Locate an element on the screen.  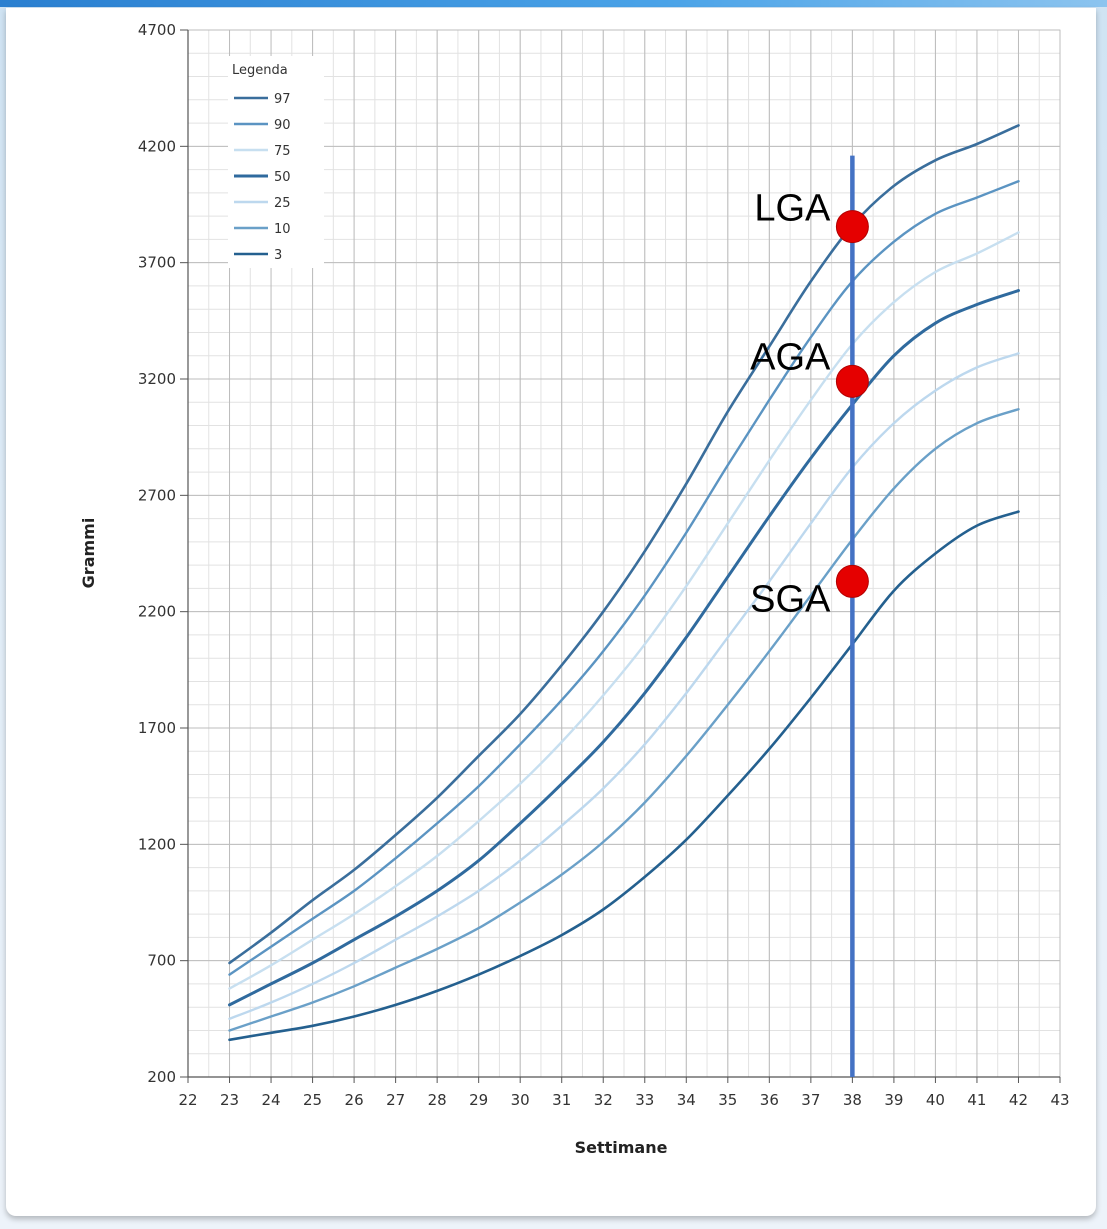
y-tick-label: 2700 is located at coordinates (157, 495).